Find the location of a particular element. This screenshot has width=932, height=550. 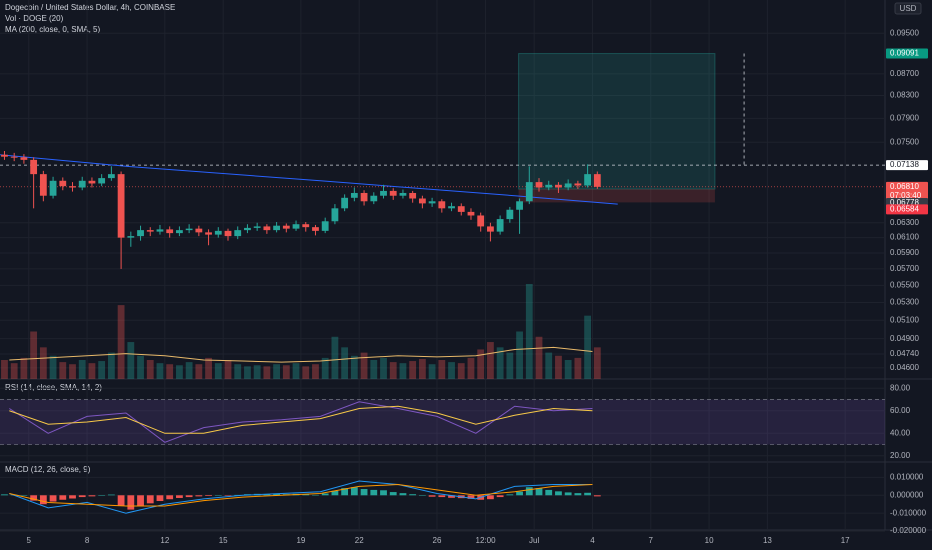

x-tick-label: 15 is located at coordinates (223, 540).